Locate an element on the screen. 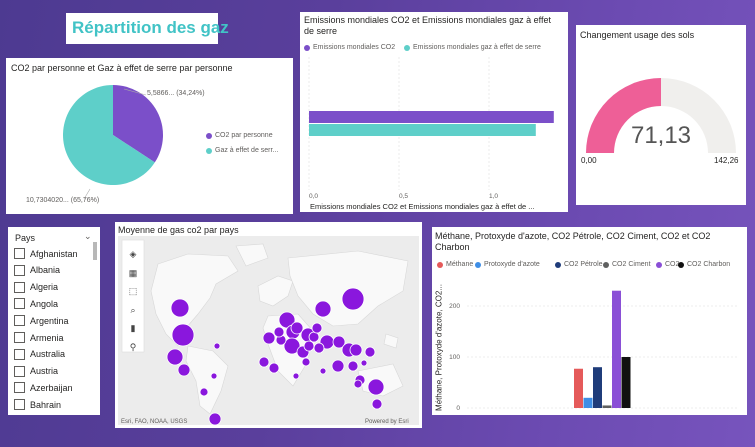 The image size is (755, 447). pie-leader-line is located at coordinates (87, 194).